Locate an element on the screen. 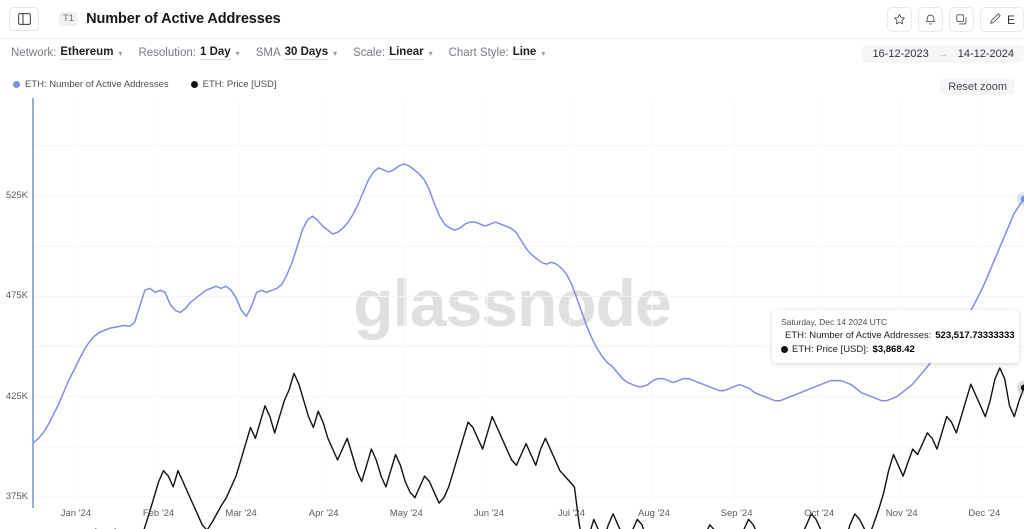 Image resolution: width=1024 pixels, height=529 pixels. control-scale-label: Scale: is located at coordinates (369, 53).